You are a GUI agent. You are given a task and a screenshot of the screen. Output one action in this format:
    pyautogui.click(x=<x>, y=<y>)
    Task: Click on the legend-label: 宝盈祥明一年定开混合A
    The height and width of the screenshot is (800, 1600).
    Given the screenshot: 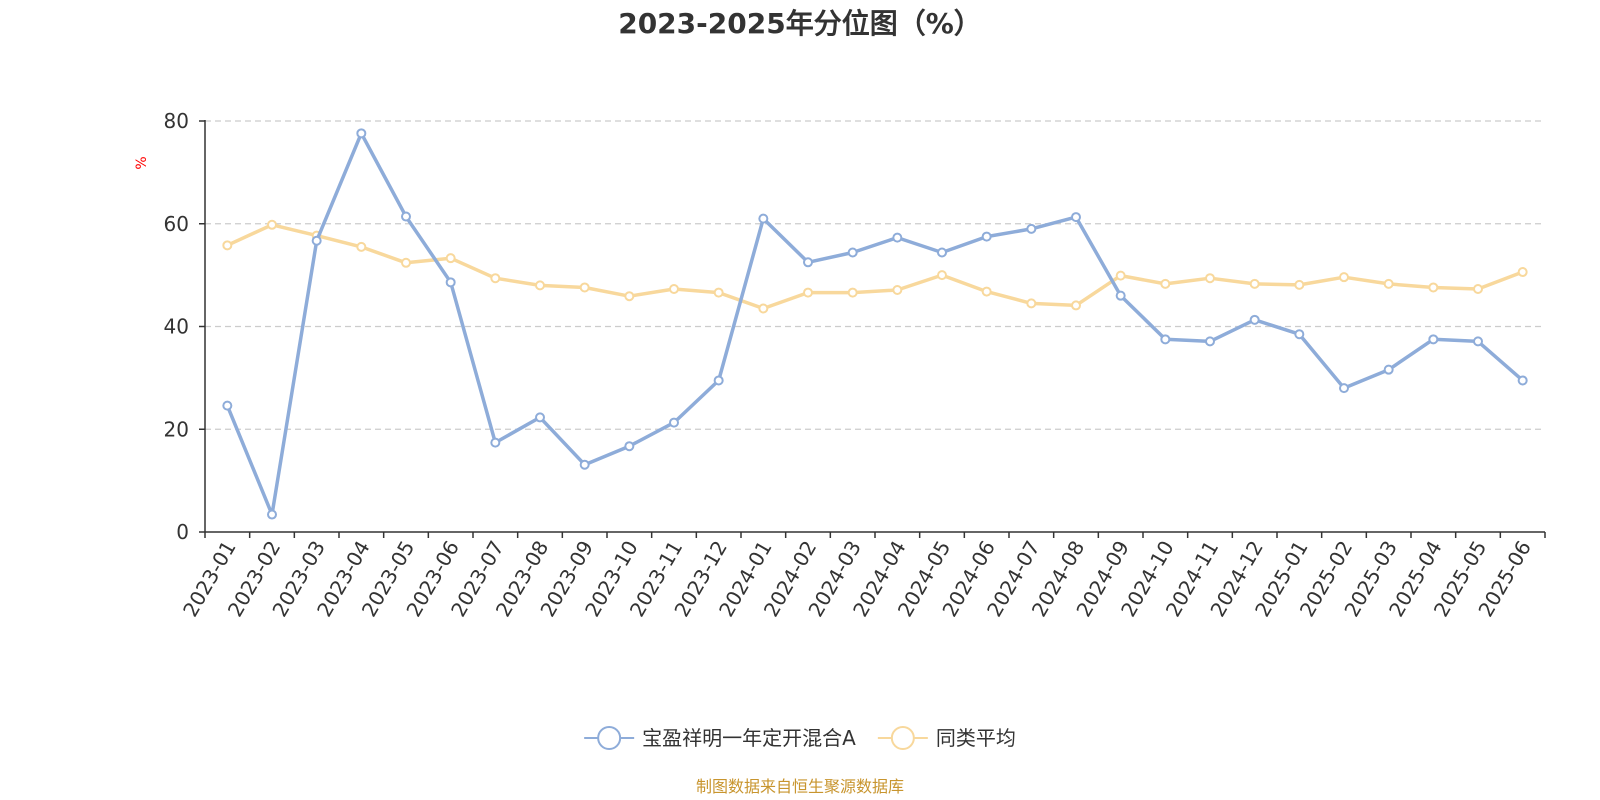 What is the action you would take?
    pyautogui.click(x=749, y=738)
    